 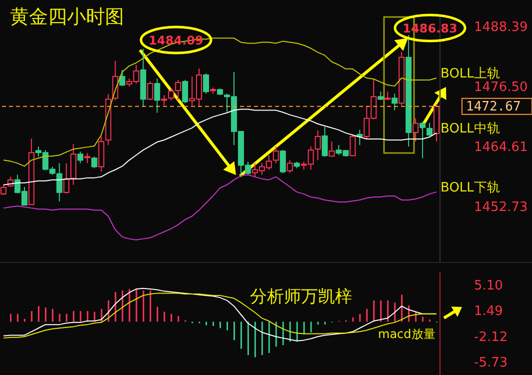 What do you see at coordinates (501, 207) in the screenshot?
I see `y-tick-label: 1452.73` at bounding box center [501, 207].